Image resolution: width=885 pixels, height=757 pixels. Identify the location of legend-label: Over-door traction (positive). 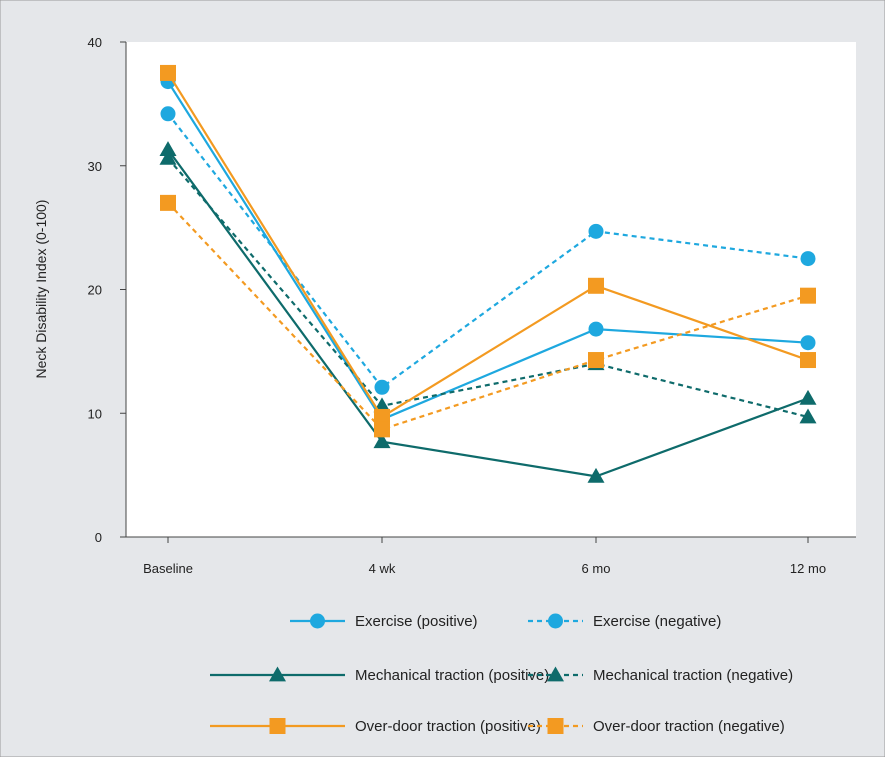
(448, 726).